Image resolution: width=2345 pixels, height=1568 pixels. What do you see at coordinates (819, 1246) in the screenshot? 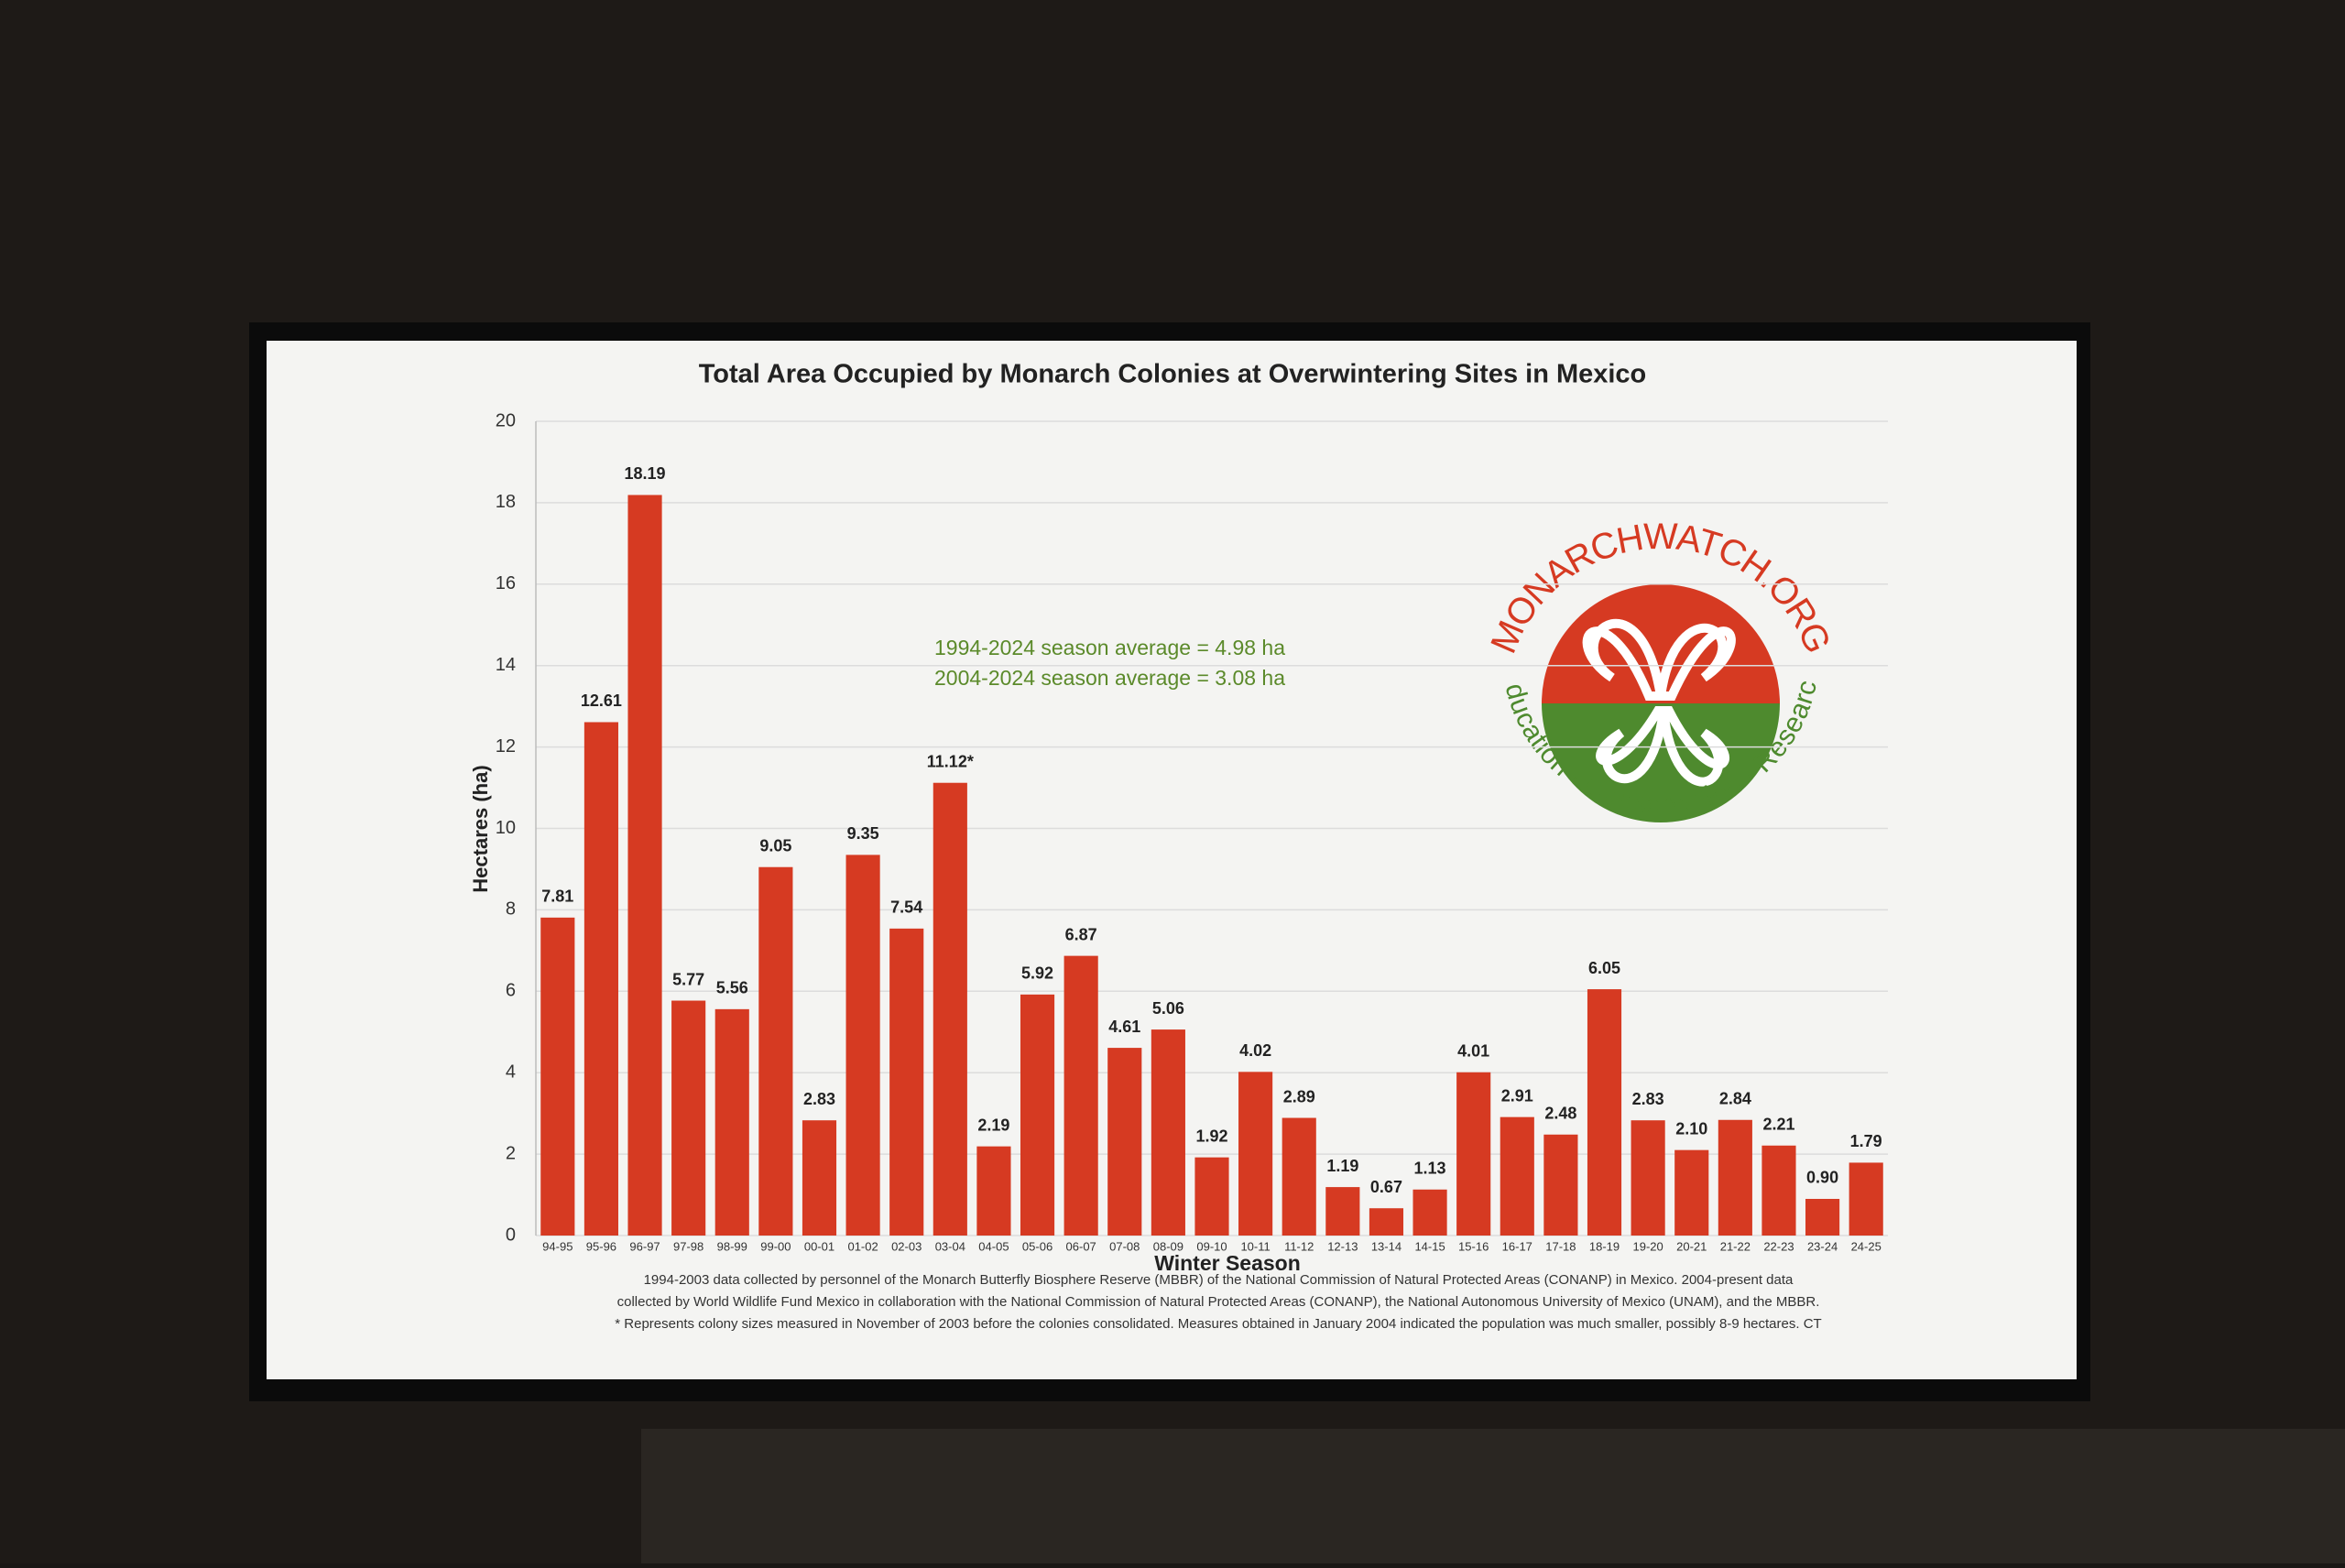
I see `x-tick-label: 00-01` at bounding box center [819, 1246].